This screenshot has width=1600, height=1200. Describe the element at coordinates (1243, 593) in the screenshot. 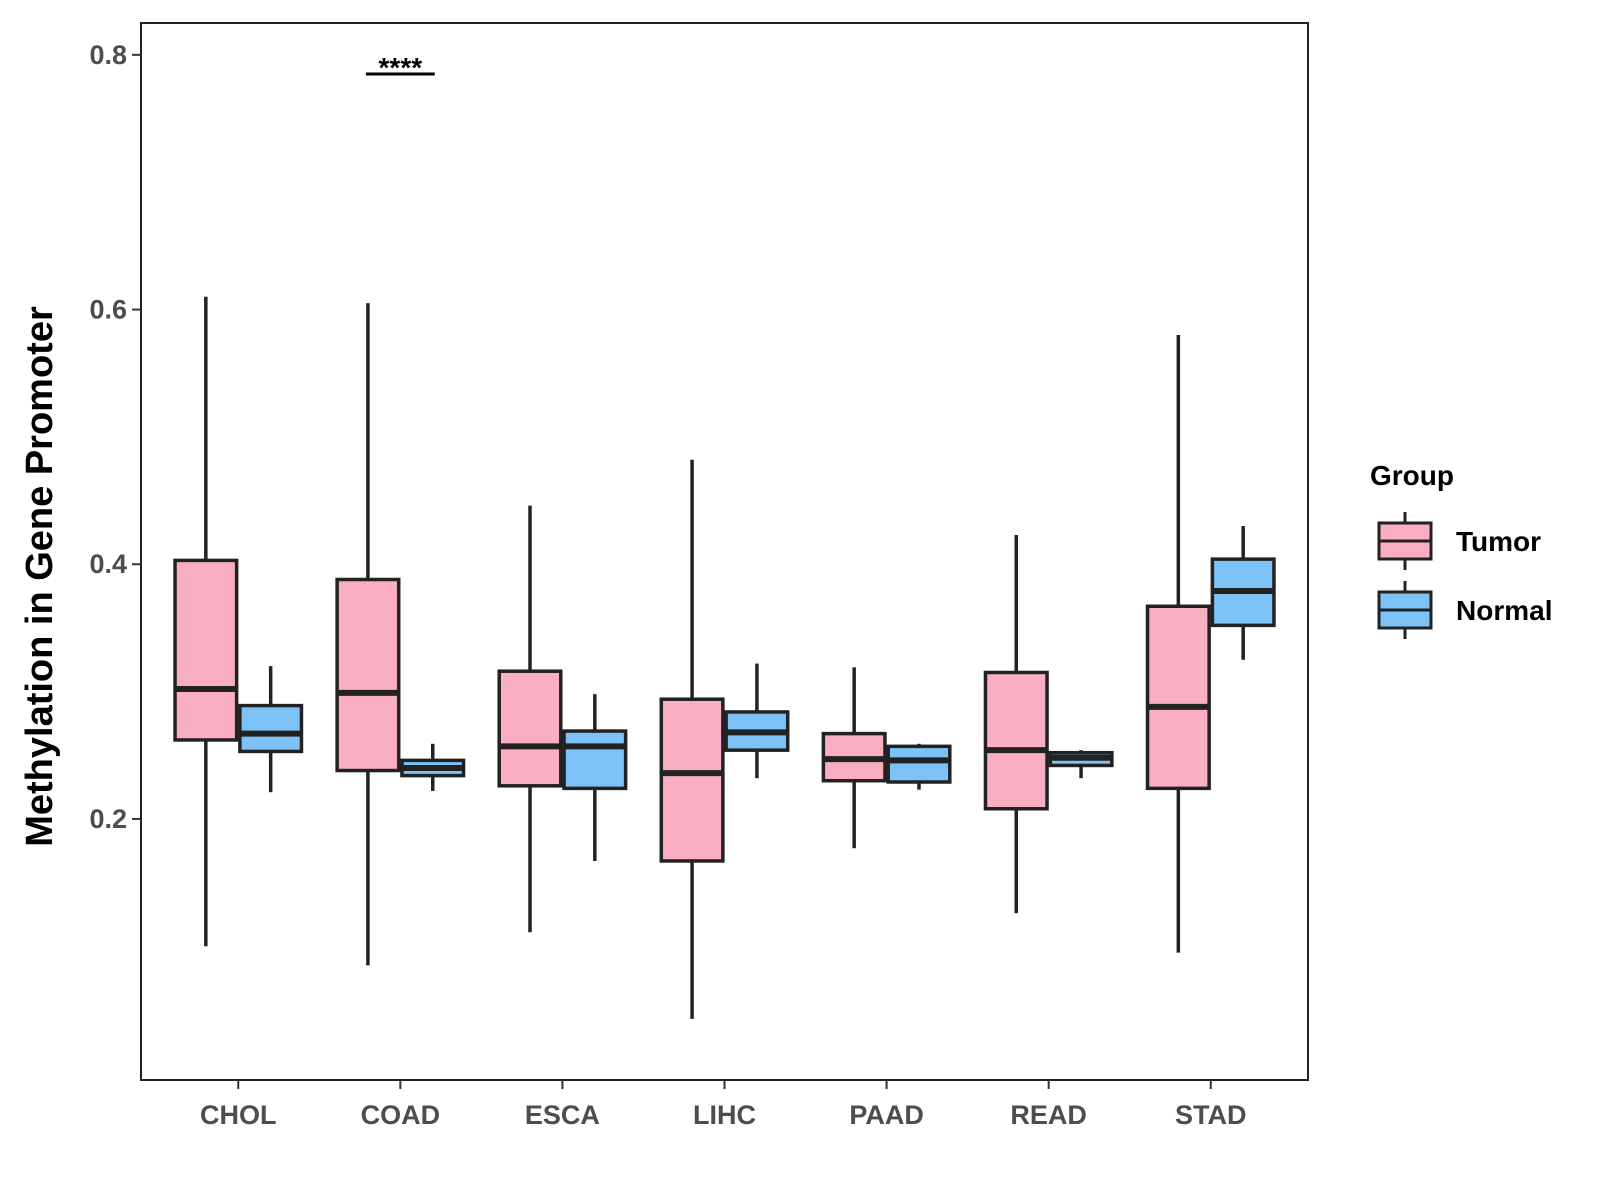

I see `box-normal-stad` at that location.